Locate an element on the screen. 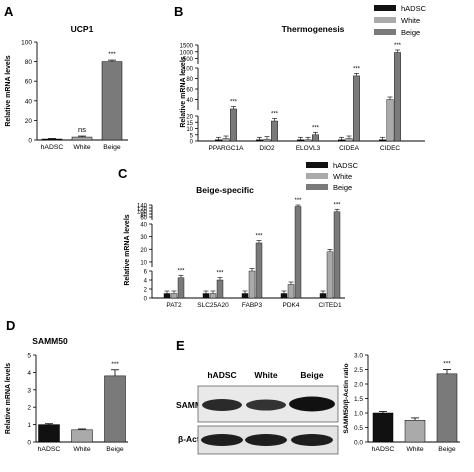 The height and width of the screenshot is (472, 474). y-tick-label: 1500 is located at coordinates (187, 47).